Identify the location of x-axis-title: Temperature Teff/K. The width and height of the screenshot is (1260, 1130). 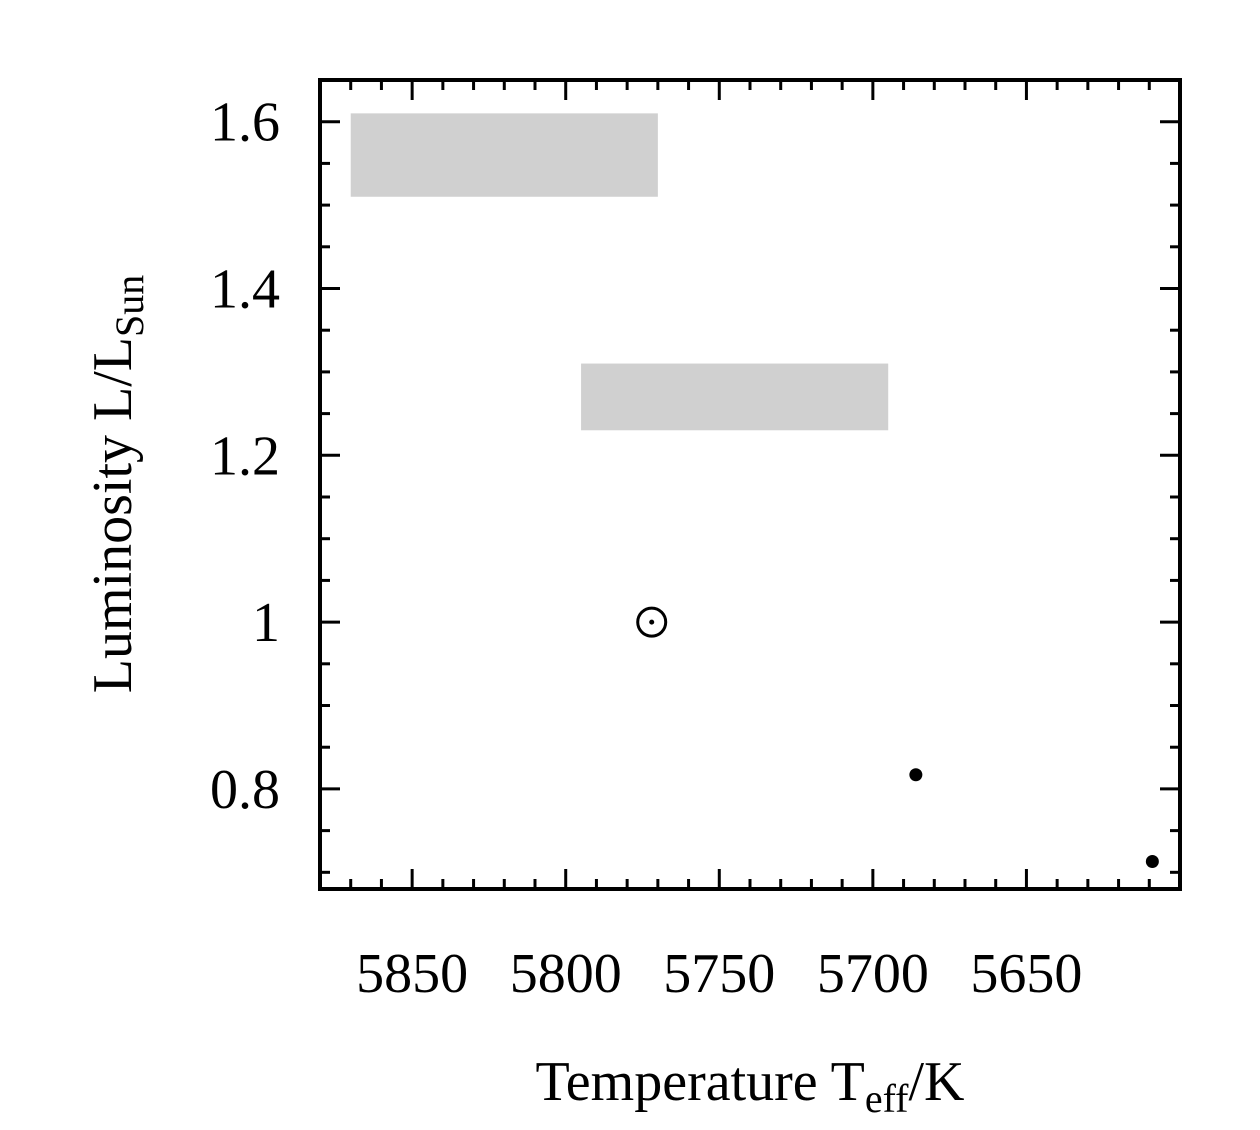
(750, 1086).